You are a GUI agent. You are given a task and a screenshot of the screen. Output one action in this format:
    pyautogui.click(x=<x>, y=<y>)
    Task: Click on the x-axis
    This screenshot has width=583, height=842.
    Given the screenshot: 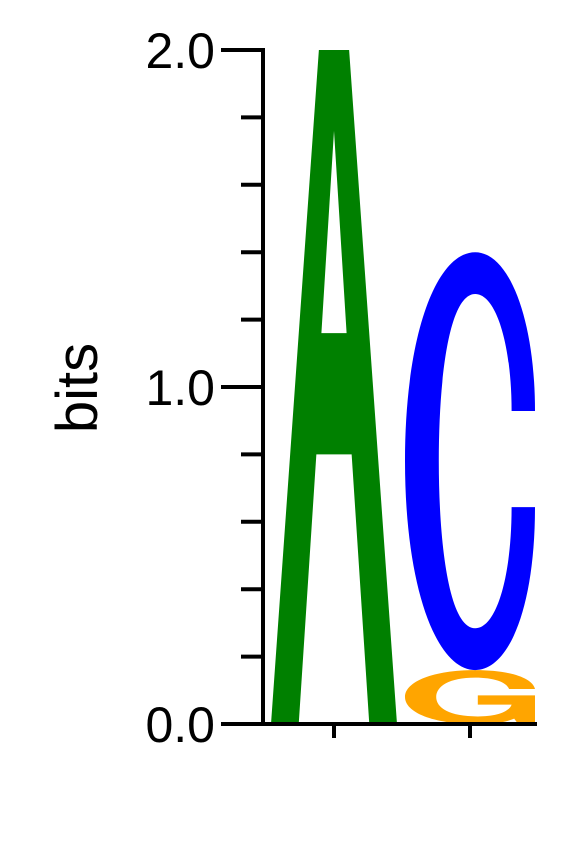 What is the action you would take?
    pyautogui.click(x=400, y=730)
    